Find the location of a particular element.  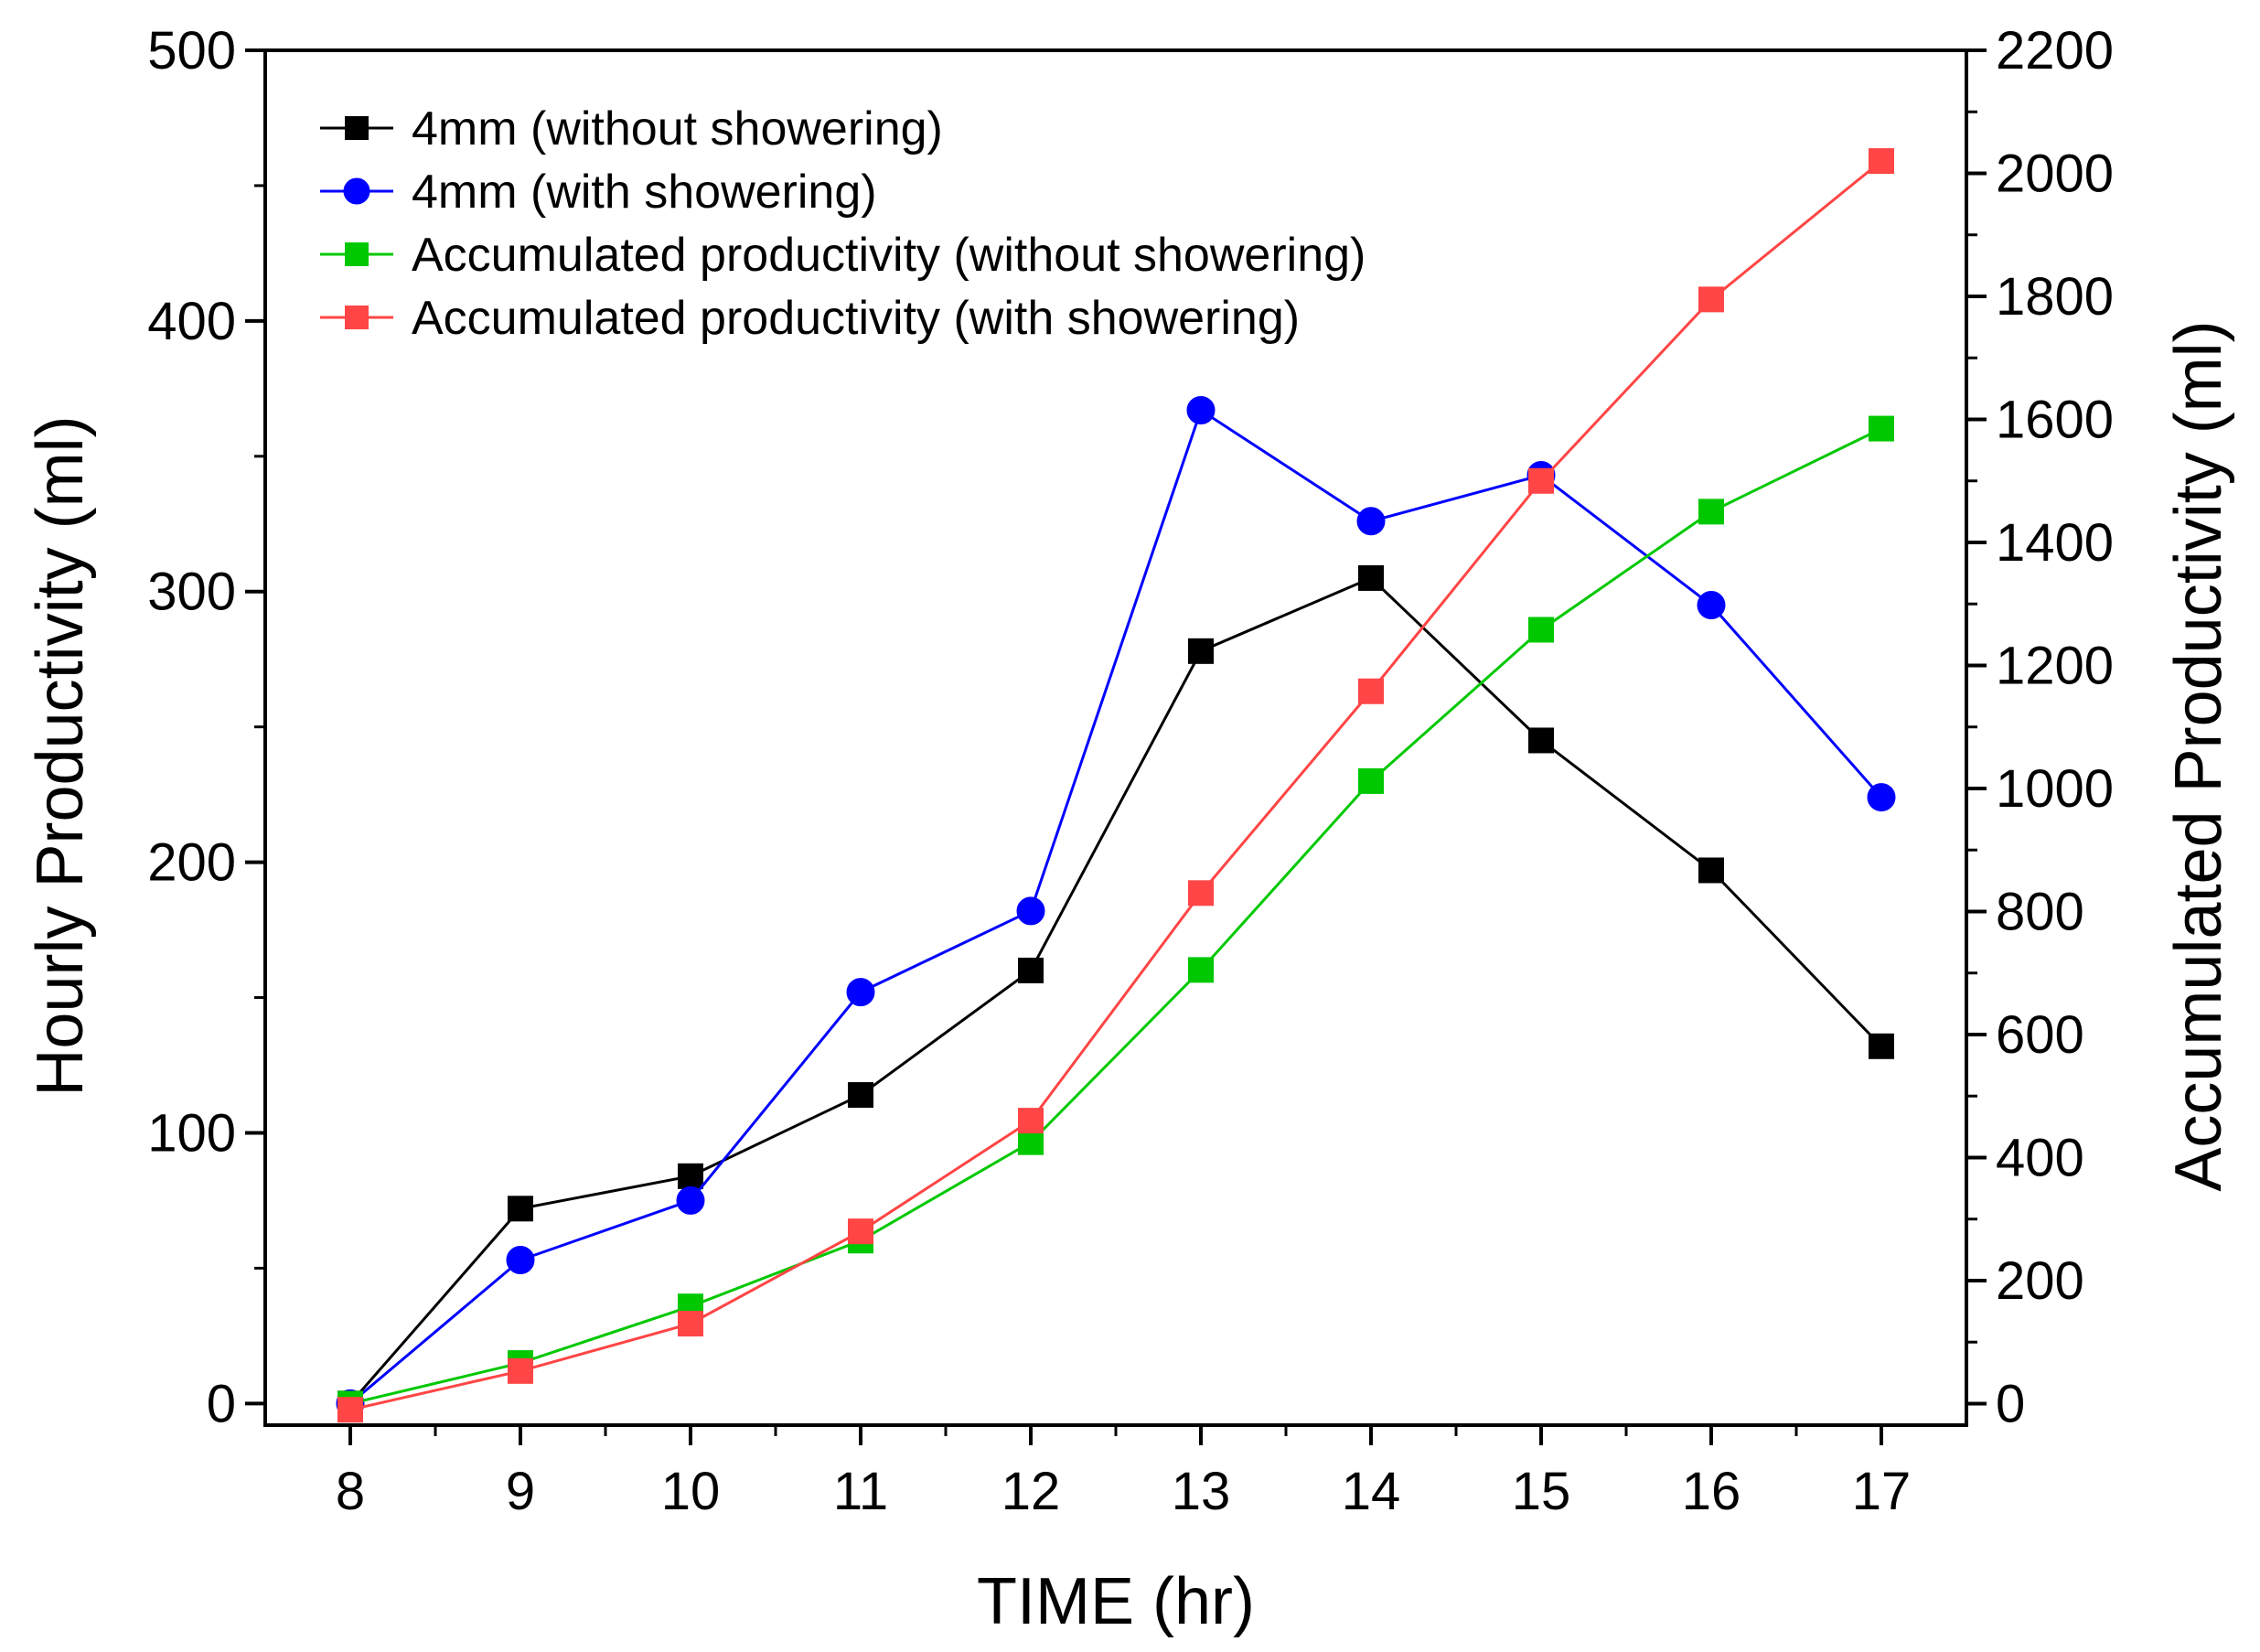

y2-tick-label: 1600 is located at coordinates (2055, 419).